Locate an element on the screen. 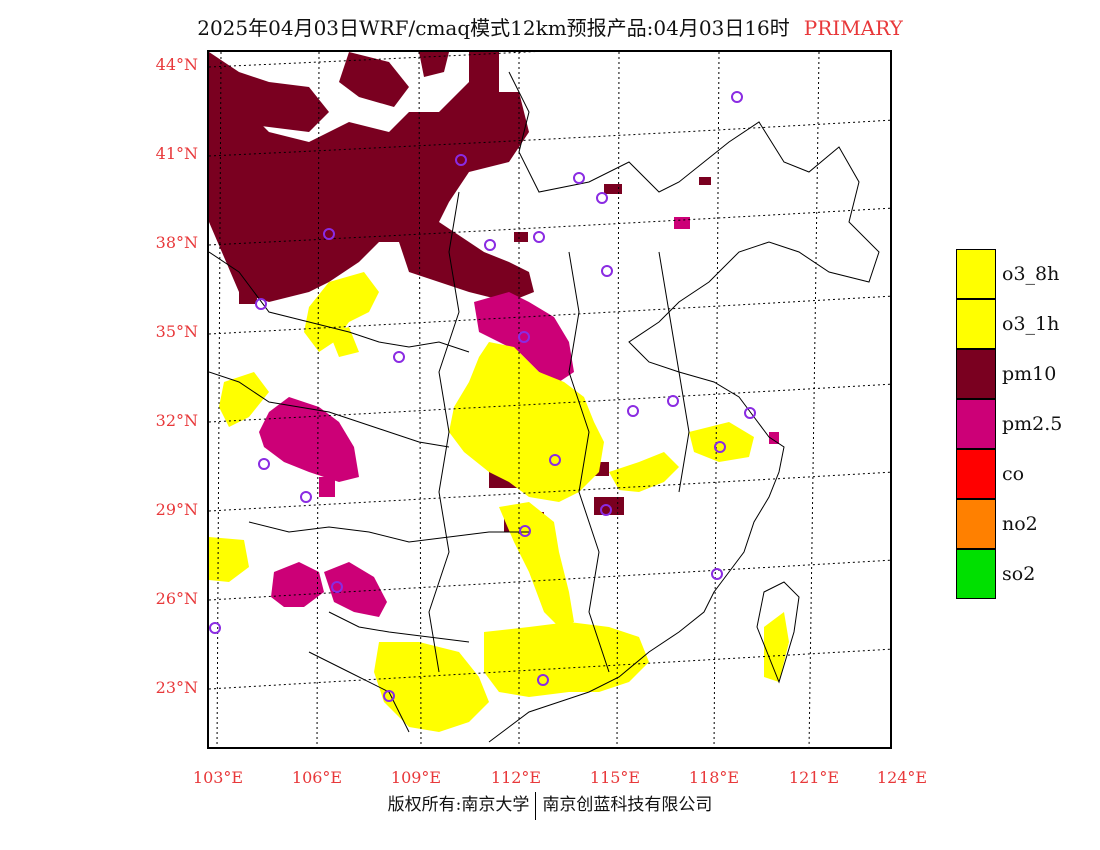 This screenshot has height=850, width=1100. lat-label-26: 26°N is located at coordinates (176, 598).